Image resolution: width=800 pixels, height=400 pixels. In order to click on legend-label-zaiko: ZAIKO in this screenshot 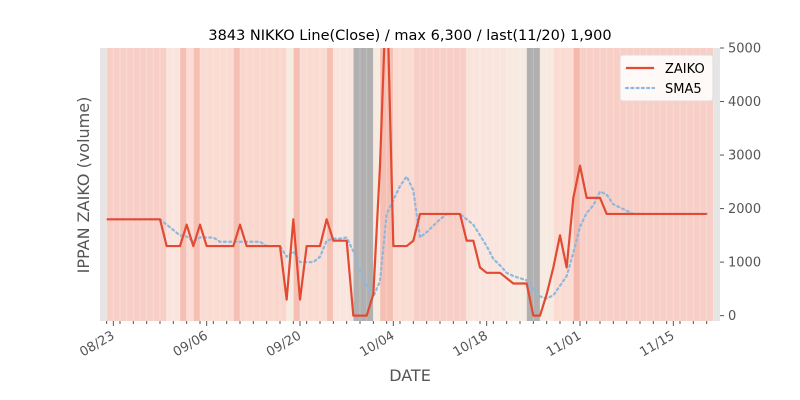, I will do `click(685, 69)`.